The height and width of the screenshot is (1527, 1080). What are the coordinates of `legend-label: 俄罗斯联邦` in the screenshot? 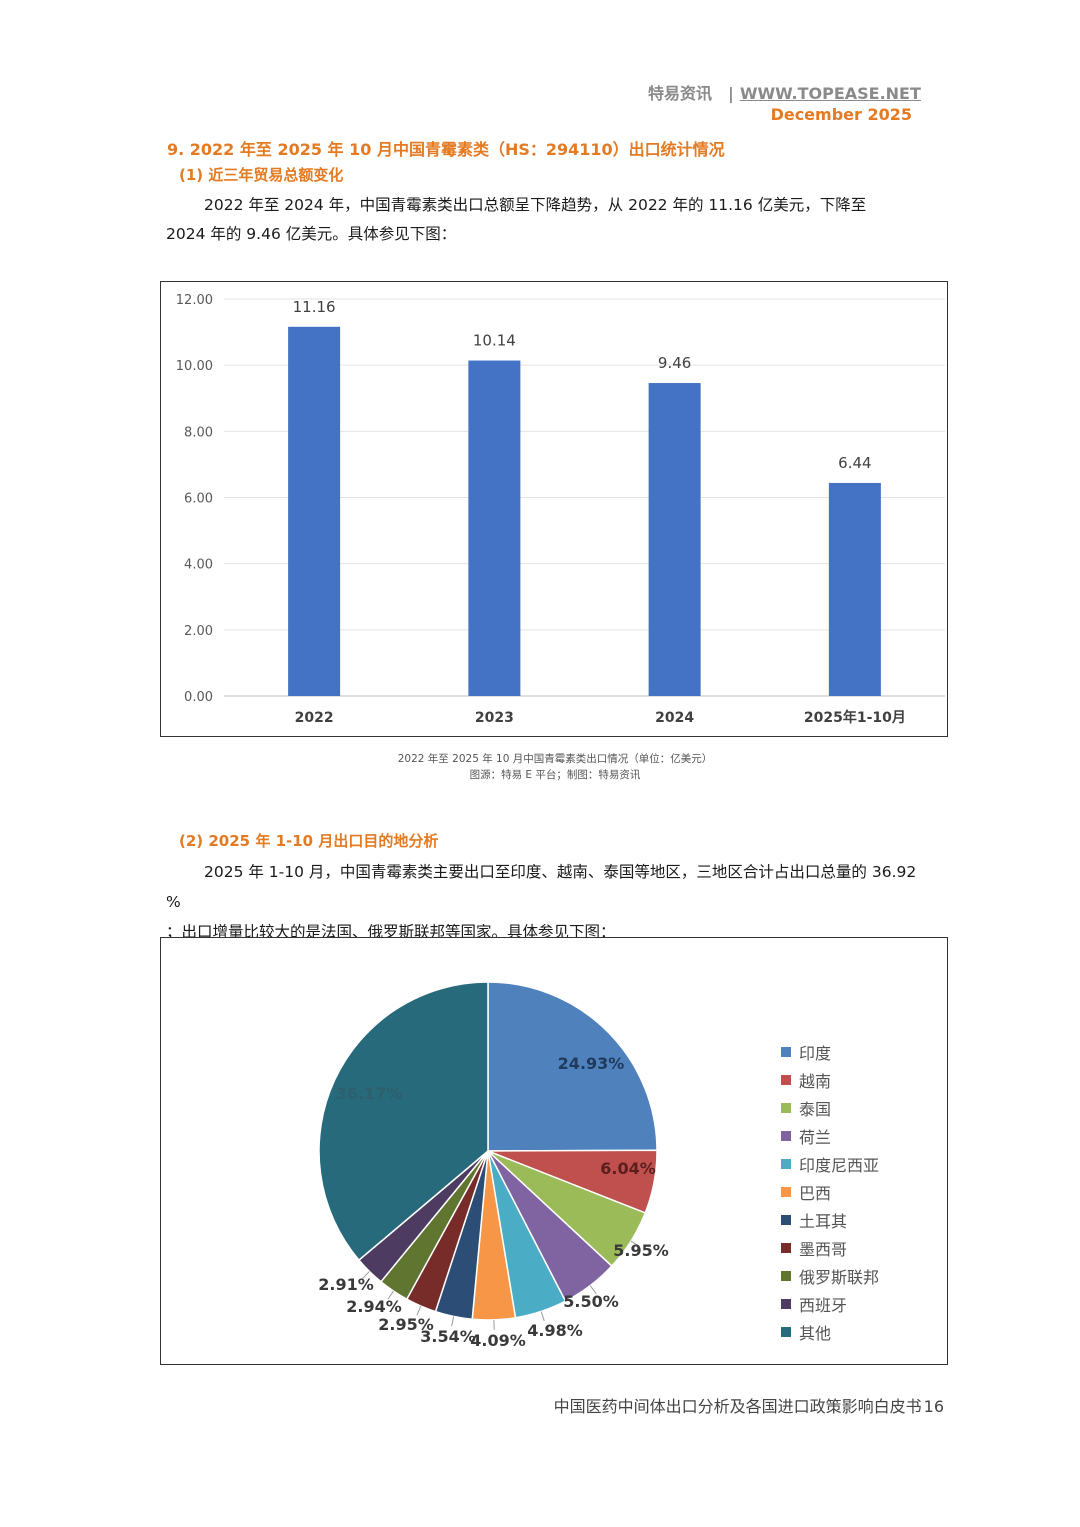 It's located at (839, 1277).